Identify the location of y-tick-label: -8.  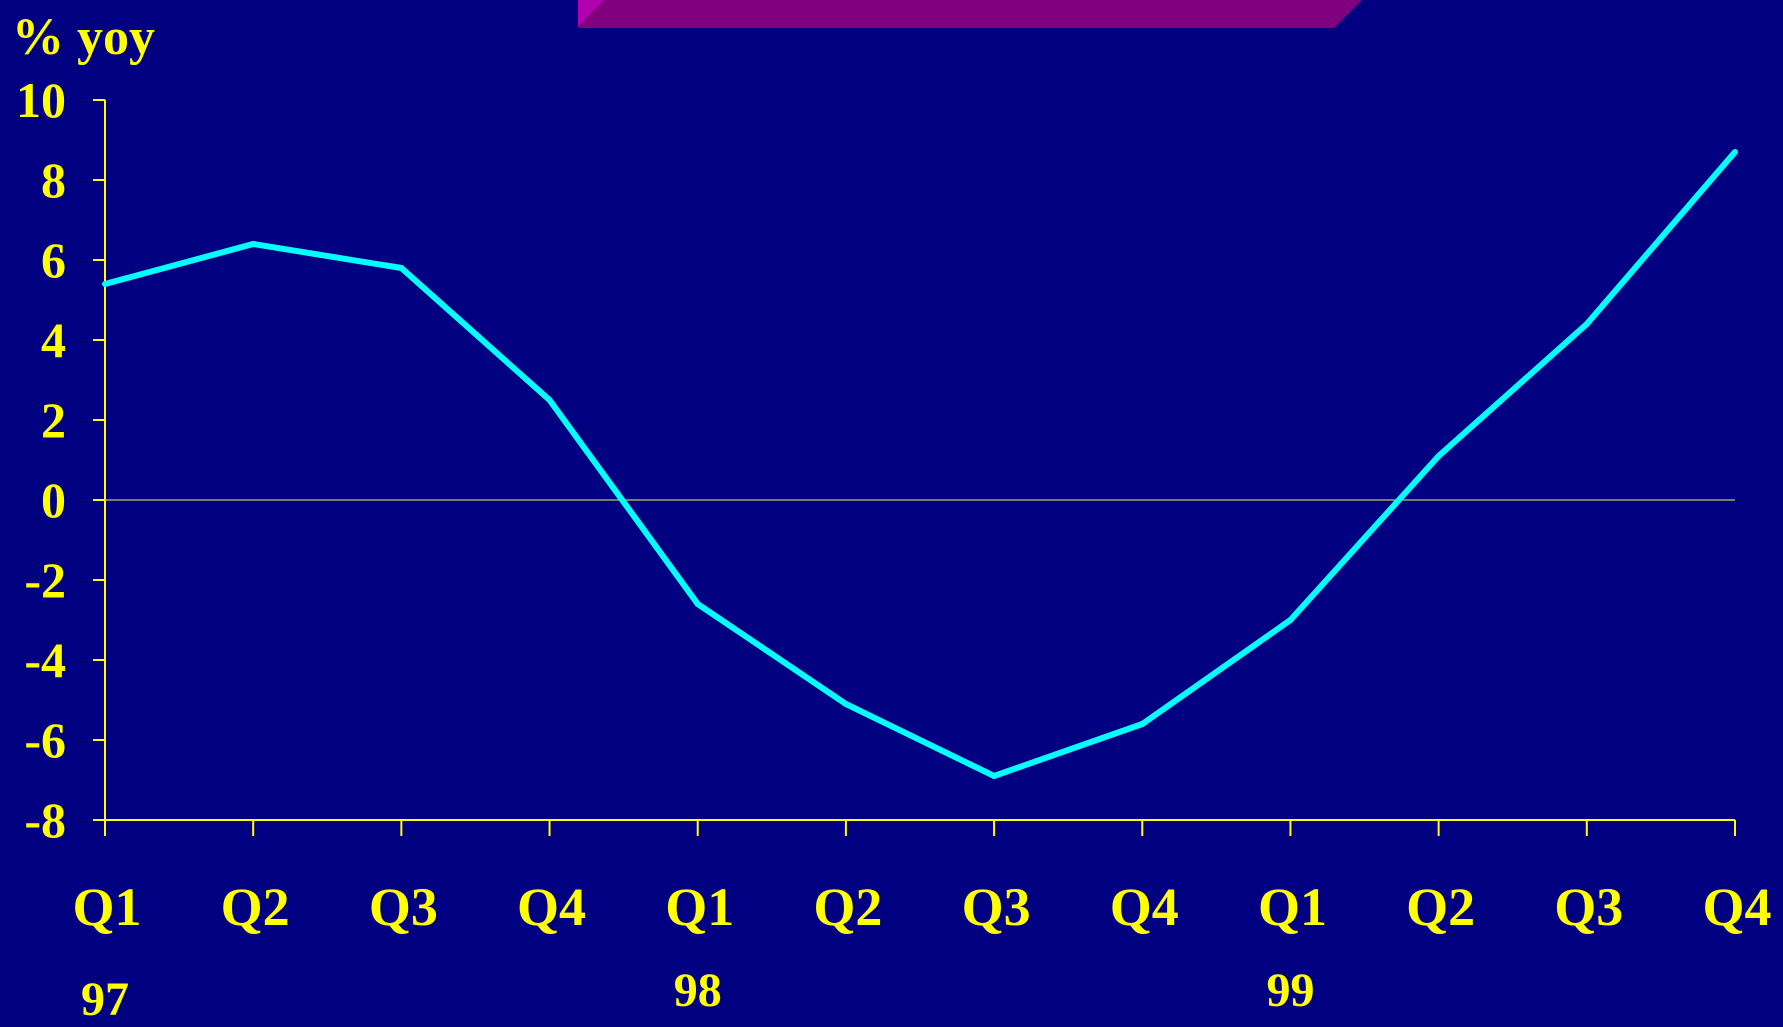
(45, 820).